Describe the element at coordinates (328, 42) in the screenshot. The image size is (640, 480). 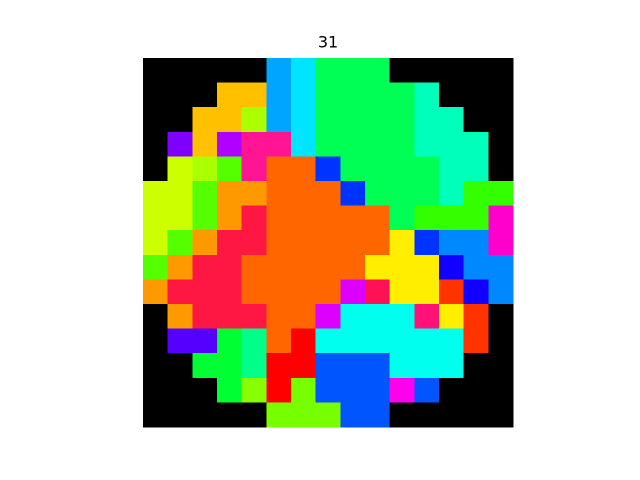
I see `chart-title: 31` at that location.